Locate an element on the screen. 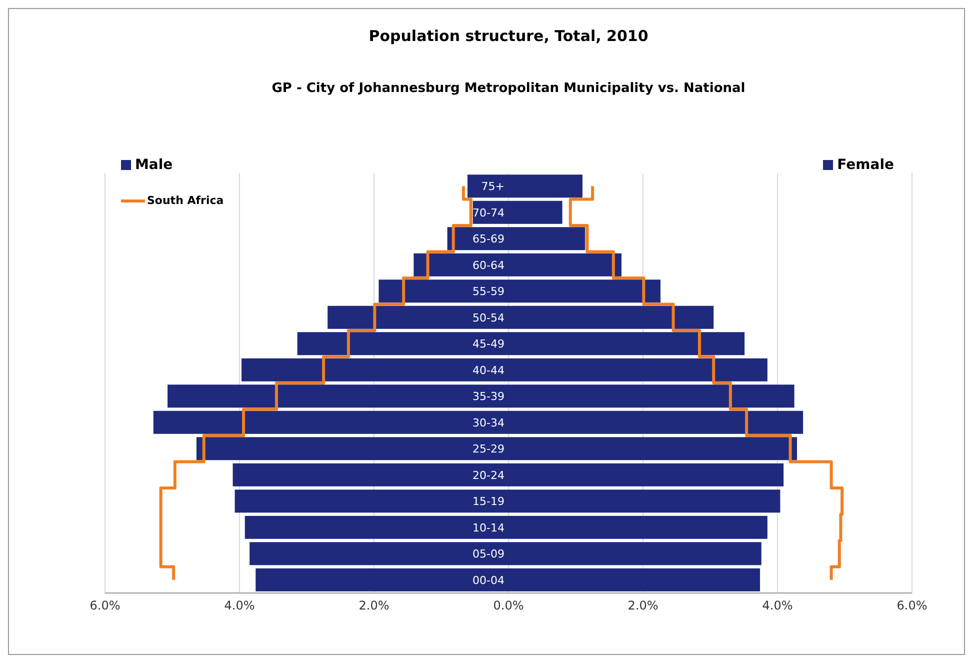 This screenshot has height=658, width=971. legend-label: Male is located at coordinates (154, 165).